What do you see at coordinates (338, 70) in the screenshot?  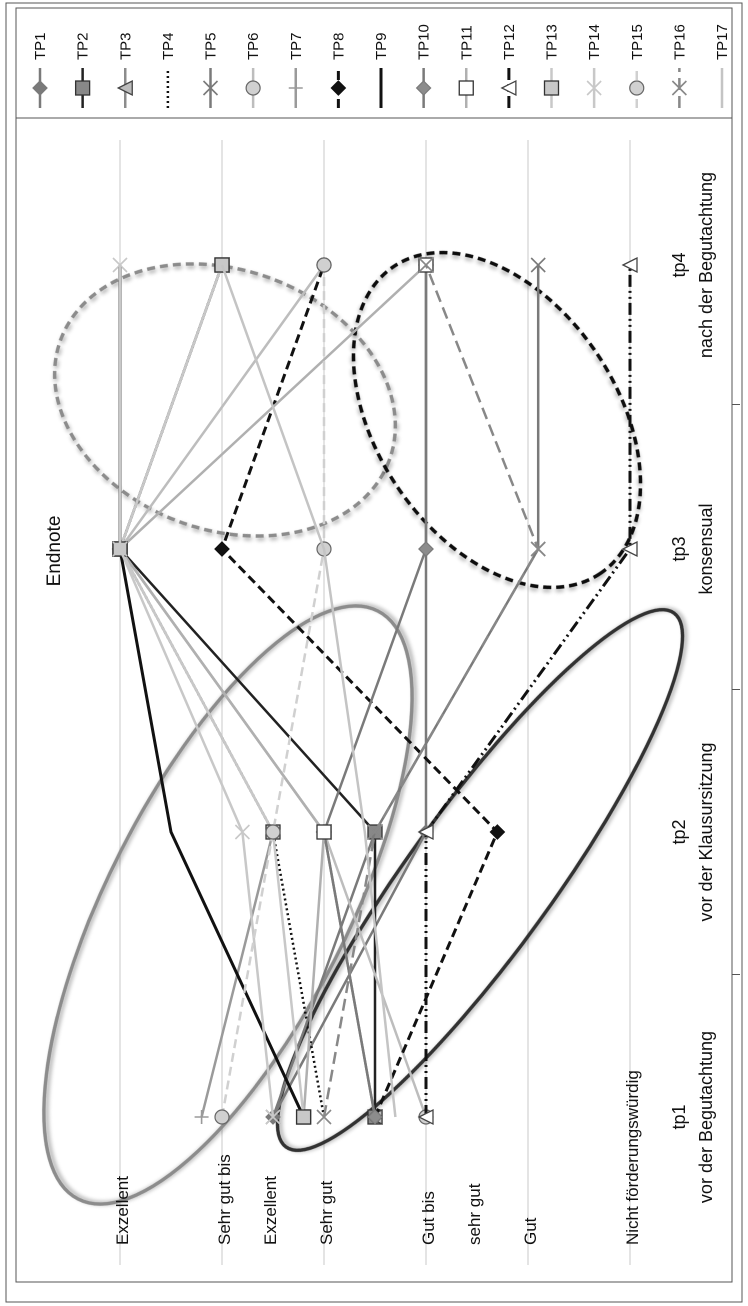 I see `legend-item-tp8: TP8` at bounding box center [338, 70].